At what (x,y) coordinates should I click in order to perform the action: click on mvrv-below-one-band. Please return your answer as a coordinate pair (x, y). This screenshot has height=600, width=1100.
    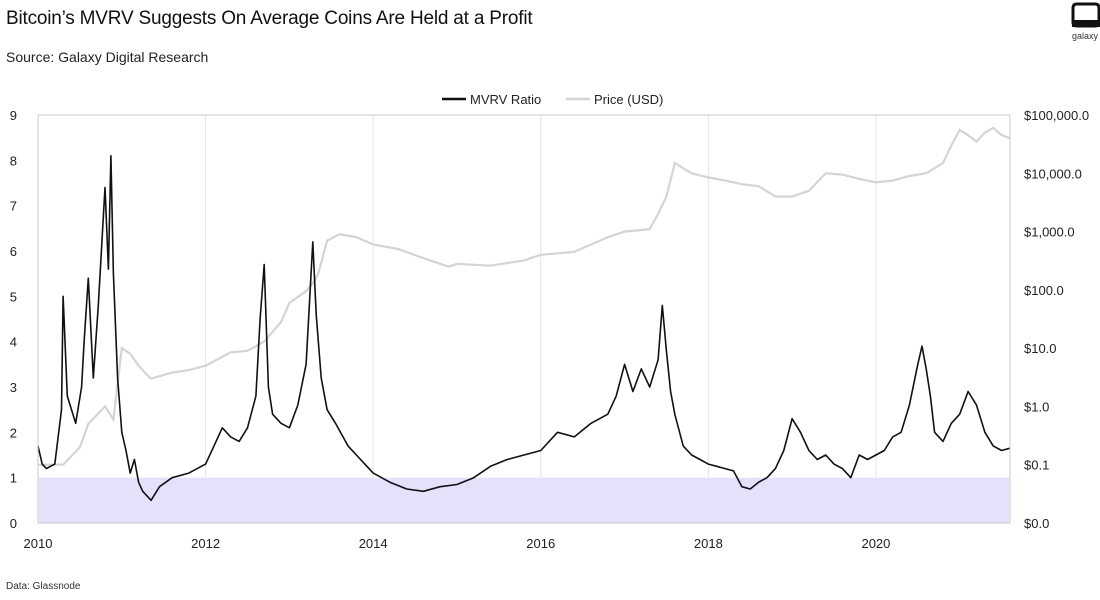
    Looking at the image, I should click on (524, 500).